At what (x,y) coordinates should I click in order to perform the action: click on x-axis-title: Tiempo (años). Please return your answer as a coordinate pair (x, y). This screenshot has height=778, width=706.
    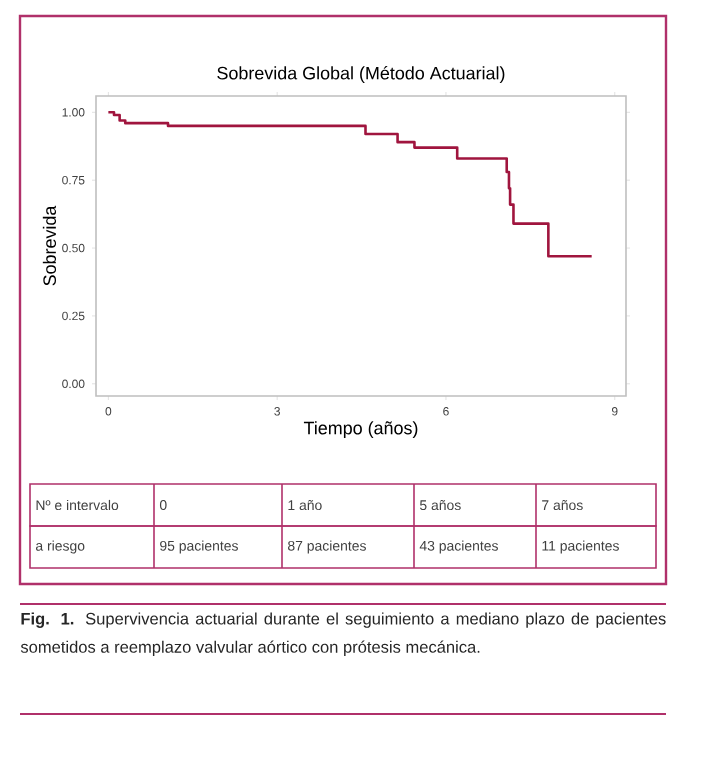
    Looking at the image, I should click on (360, 429).